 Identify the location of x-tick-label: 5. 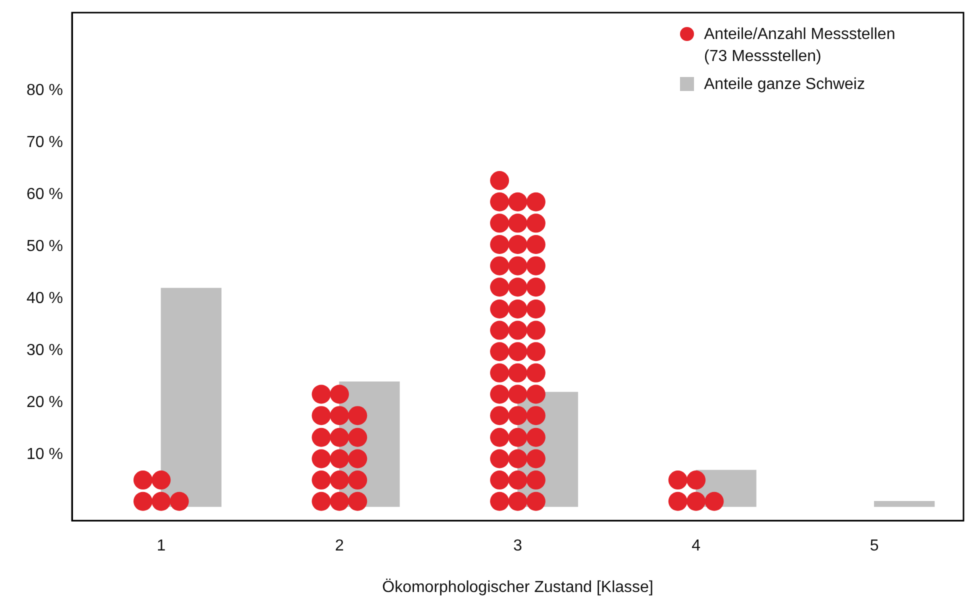
(874, 546).